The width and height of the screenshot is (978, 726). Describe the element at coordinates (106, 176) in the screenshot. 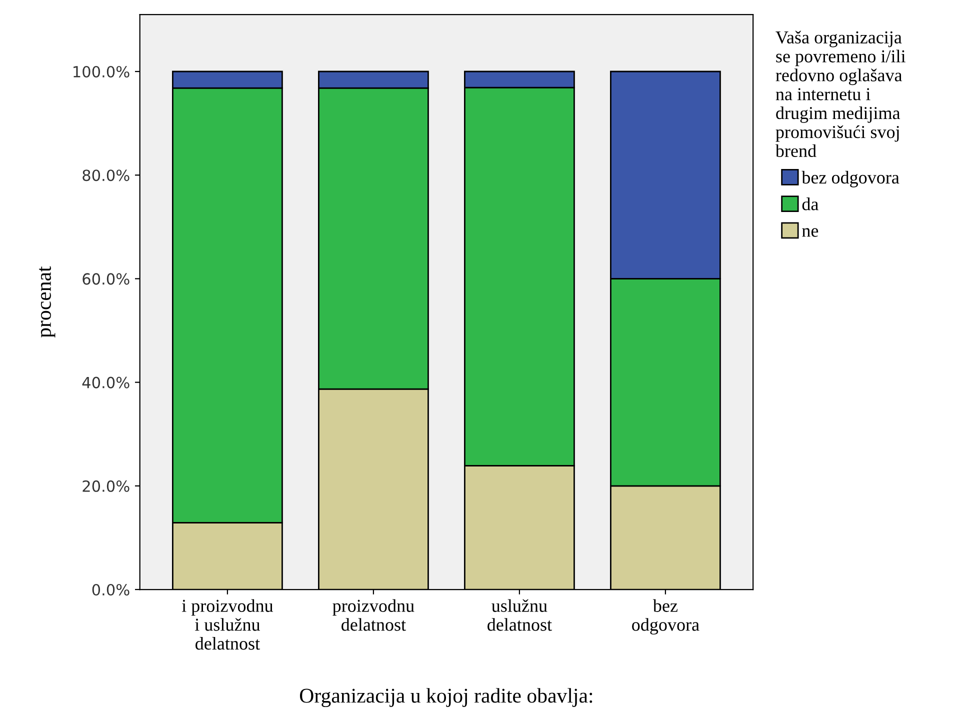

I see `y-tick-label: 80.0%` at that location.